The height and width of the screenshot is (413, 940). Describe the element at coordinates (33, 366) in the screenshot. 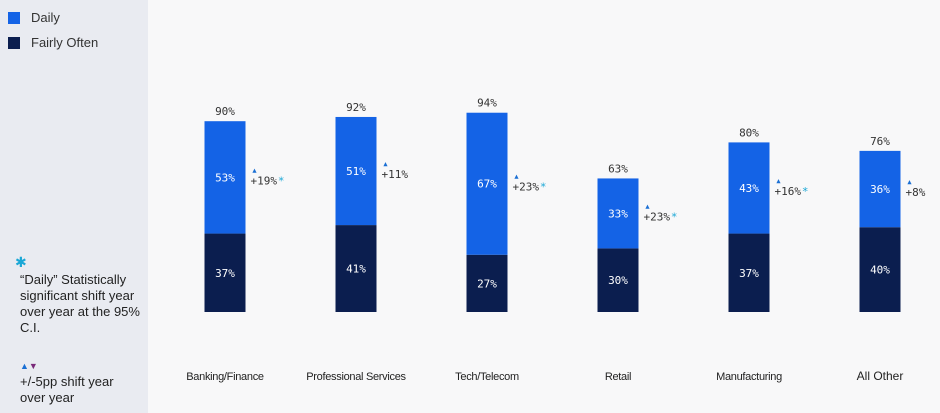

I see `triangle-down-icon: ▼` at that location.